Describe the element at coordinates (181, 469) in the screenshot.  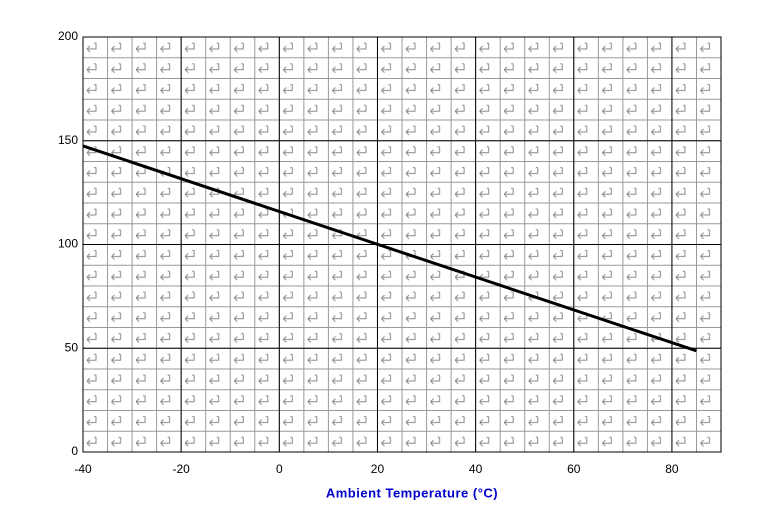
I see `x-tick-label: -20` at that location.